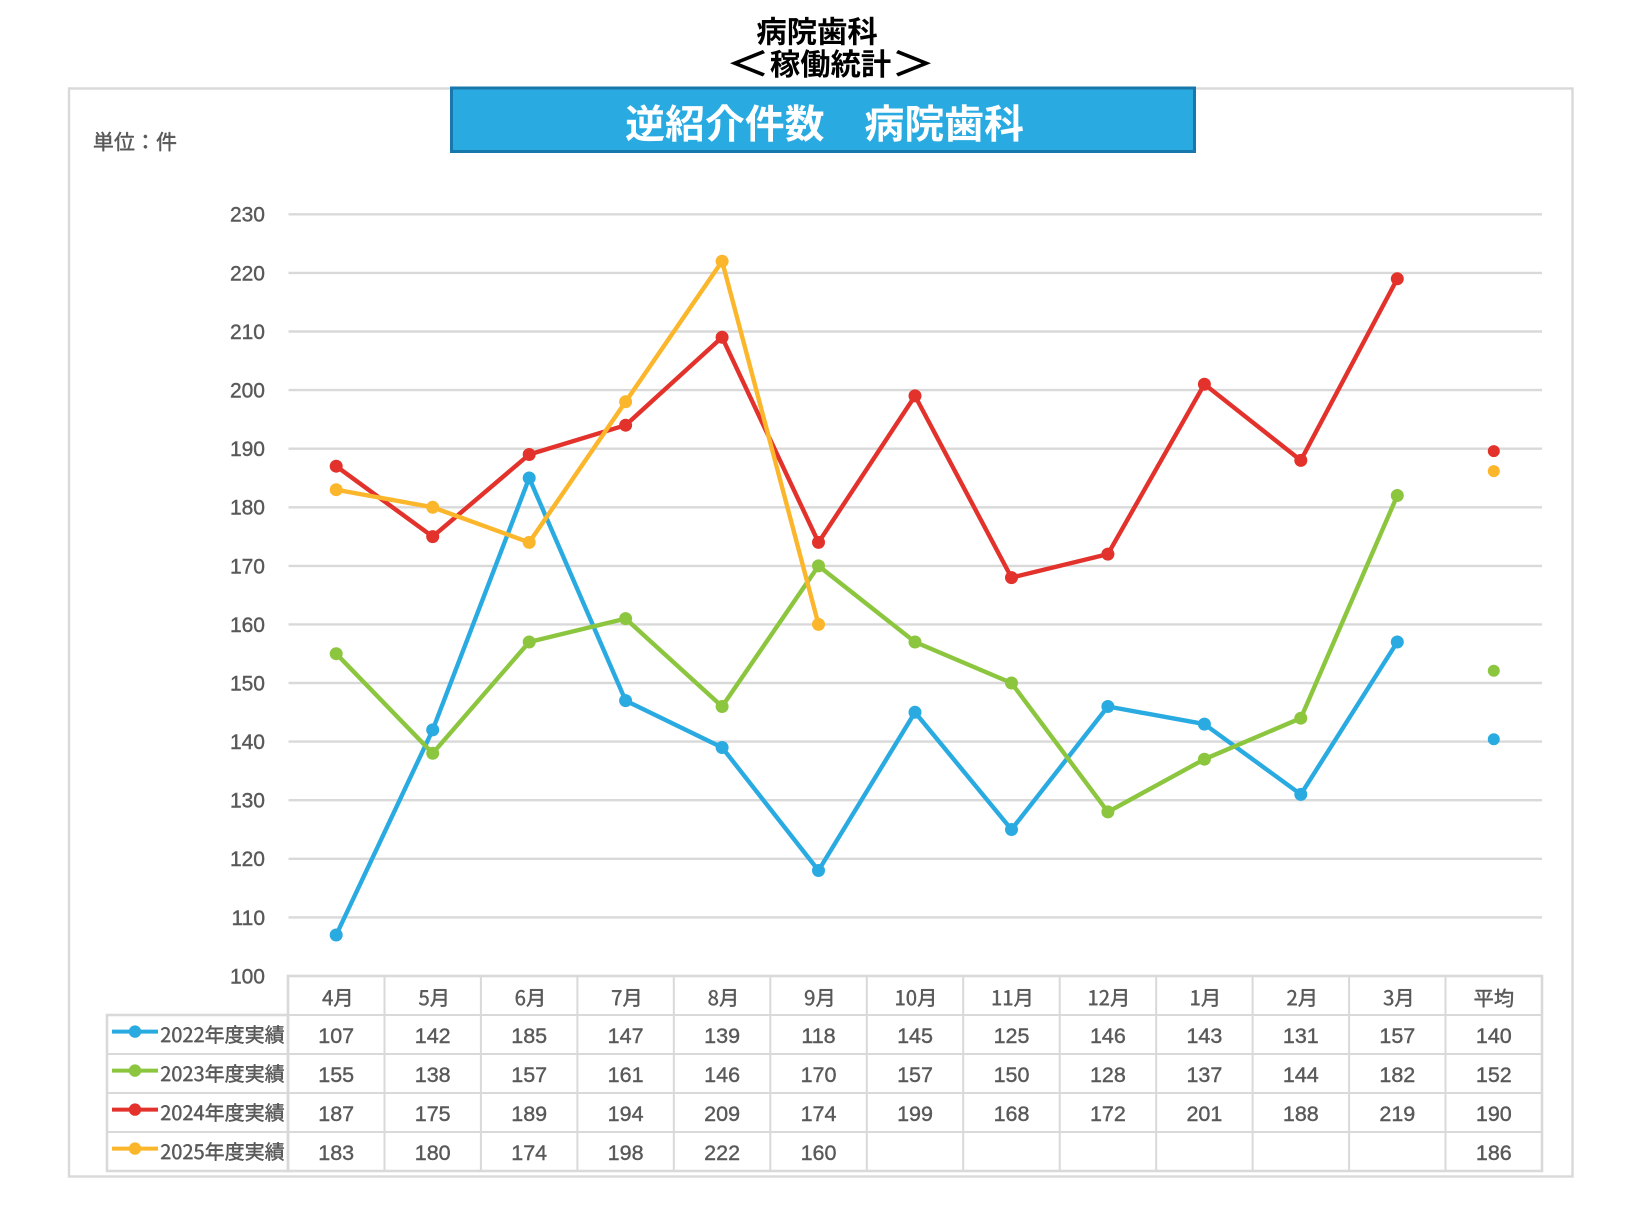 This screenshot has height=1206, width=1627. Describe the element at coordinates (433, 1114) in the screenshot. I see `svg-text: 175` at that location.